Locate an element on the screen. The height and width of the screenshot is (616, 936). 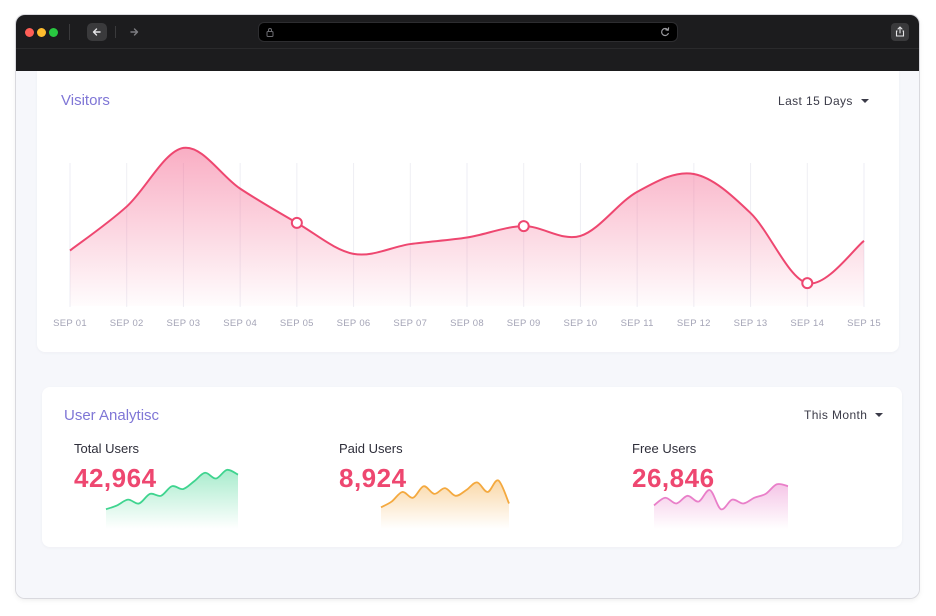
chart-points is located at coordinates (552, 253).